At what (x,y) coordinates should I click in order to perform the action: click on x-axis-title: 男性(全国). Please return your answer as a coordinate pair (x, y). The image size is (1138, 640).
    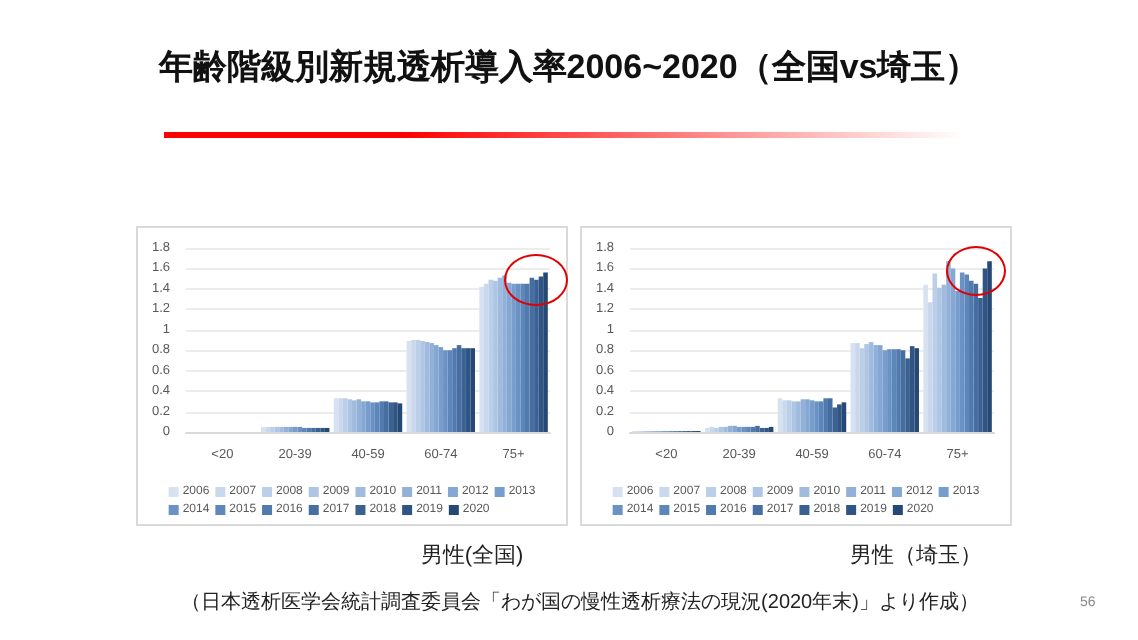
    Looking at the image, I should click on (472, 556).